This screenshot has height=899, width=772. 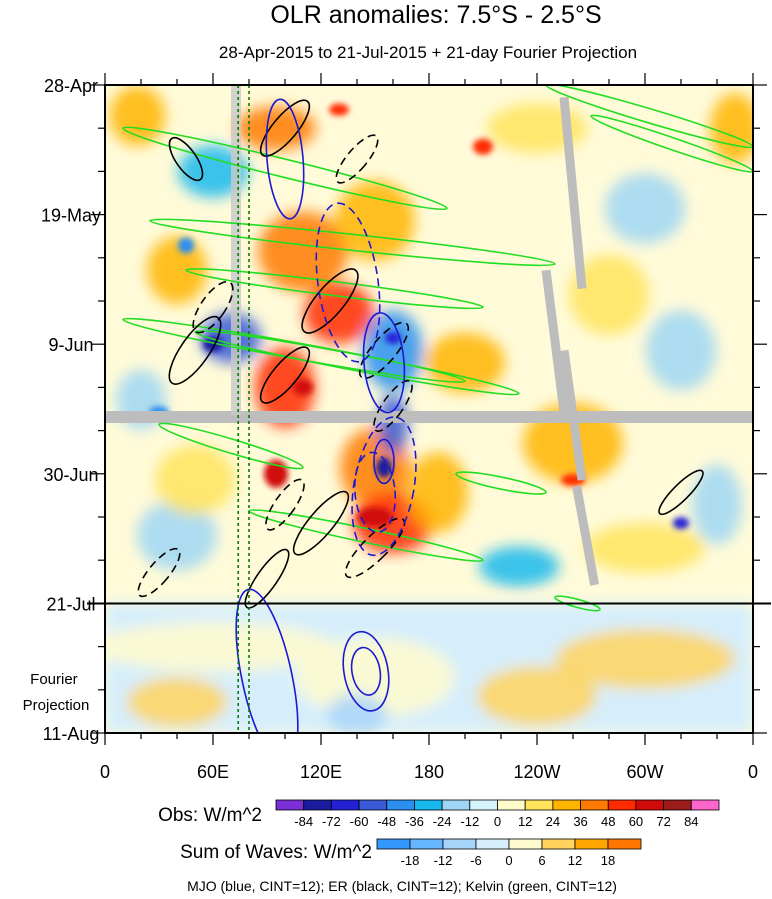 I want to click on waves-colorbar-tick-label: 12, so click(x=575, y=860).